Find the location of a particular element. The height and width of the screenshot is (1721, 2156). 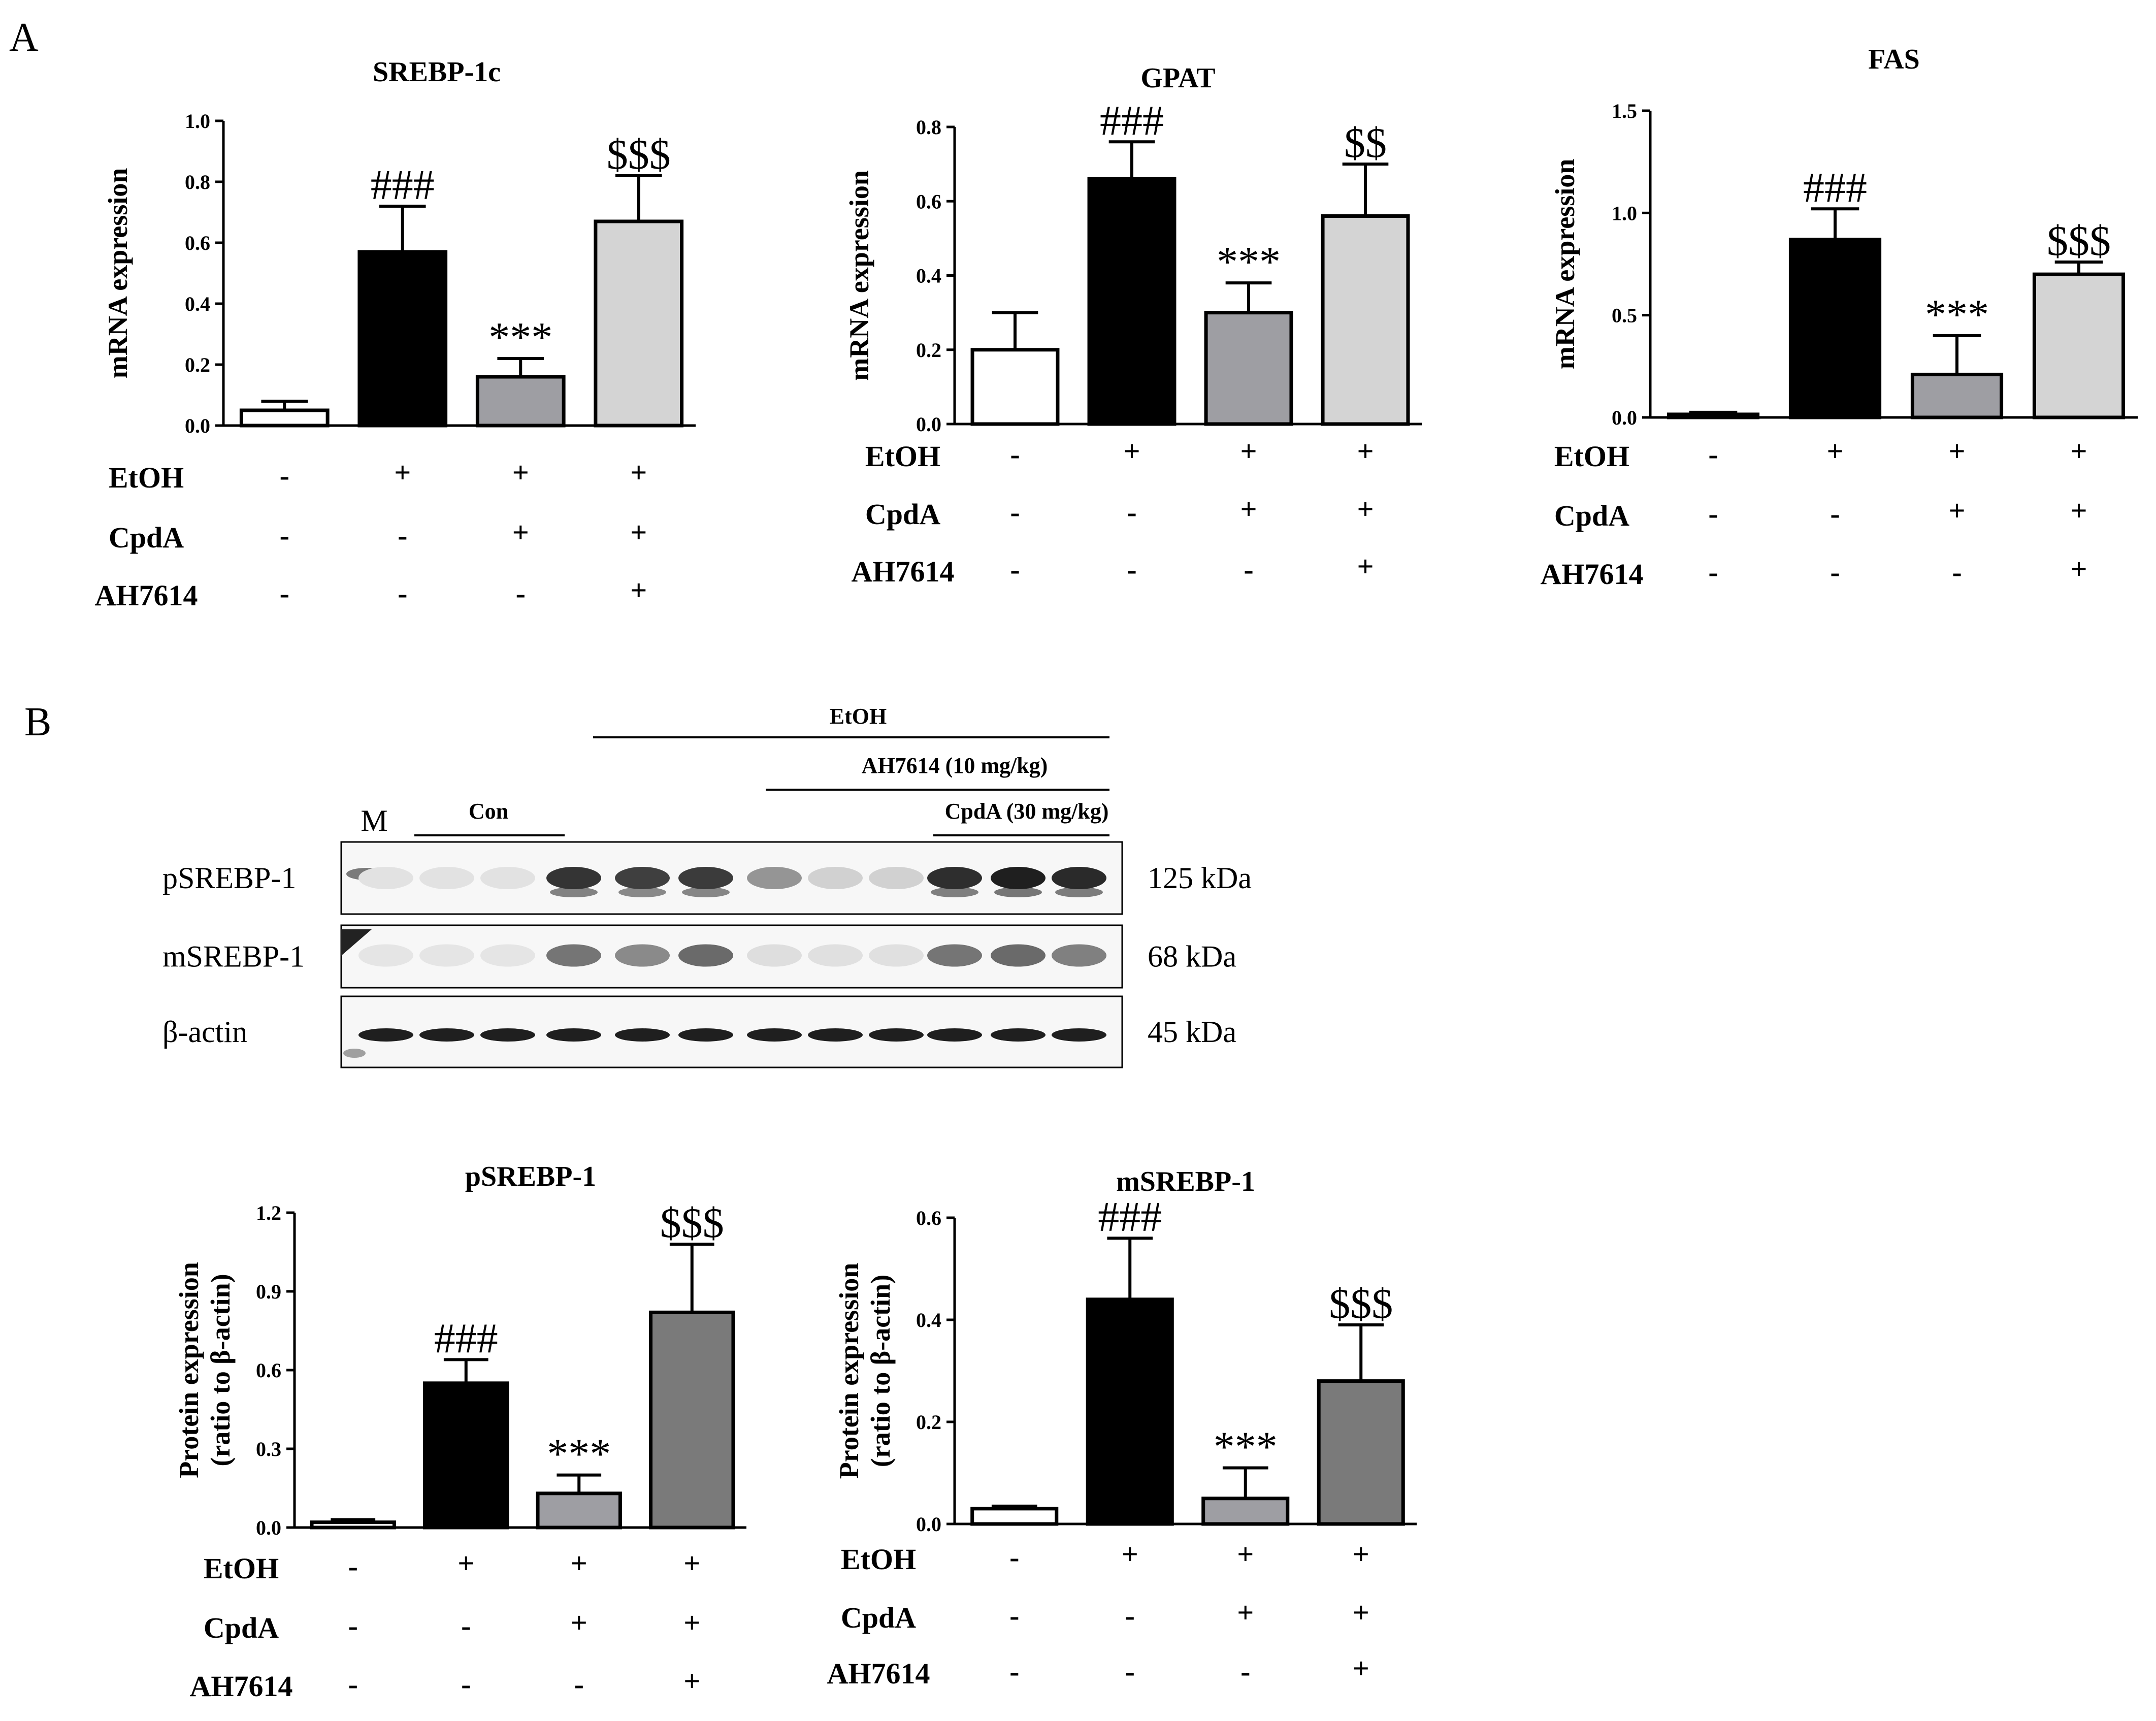

y-tick-label: 1.5 is located at coordinates (1625, 111).